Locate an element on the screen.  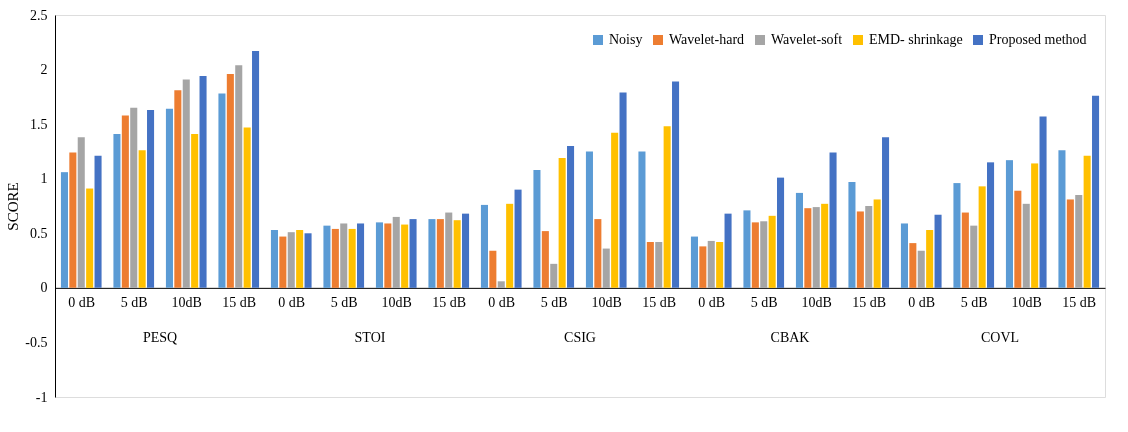
annotation: CSIG is located at coordinates (580, 337).